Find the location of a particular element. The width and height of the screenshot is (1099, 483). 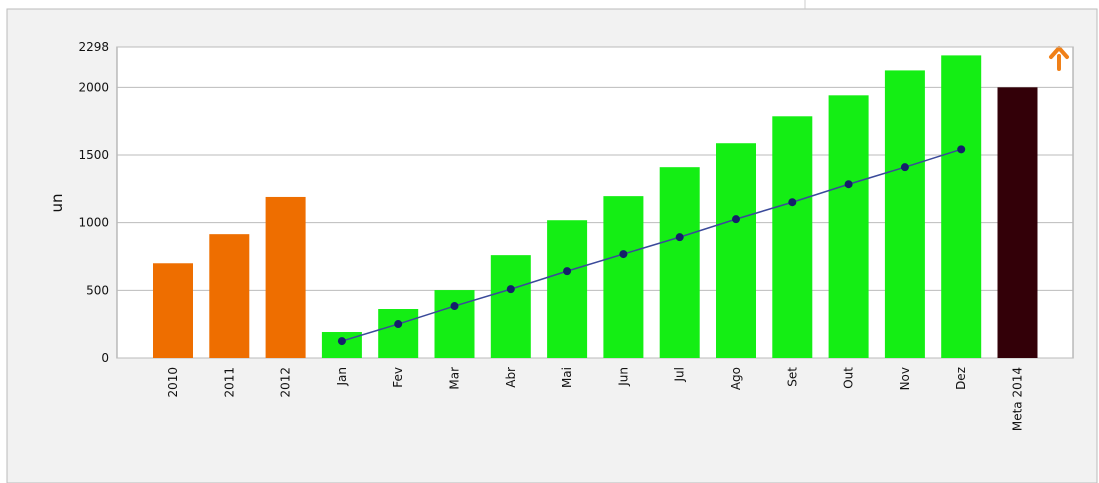

y-tick-label: 2298 is located at coordinates (93, 47).